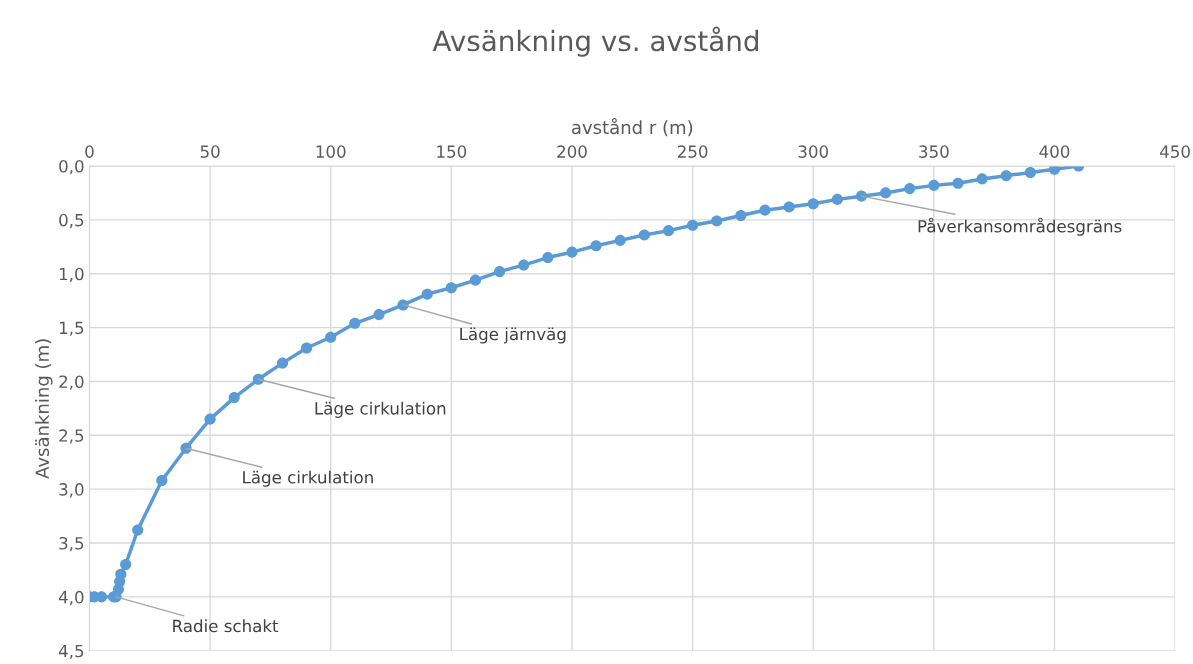 The image size is (1193, 664). I want to click on x-tick-label: 250, so click(692, 151).